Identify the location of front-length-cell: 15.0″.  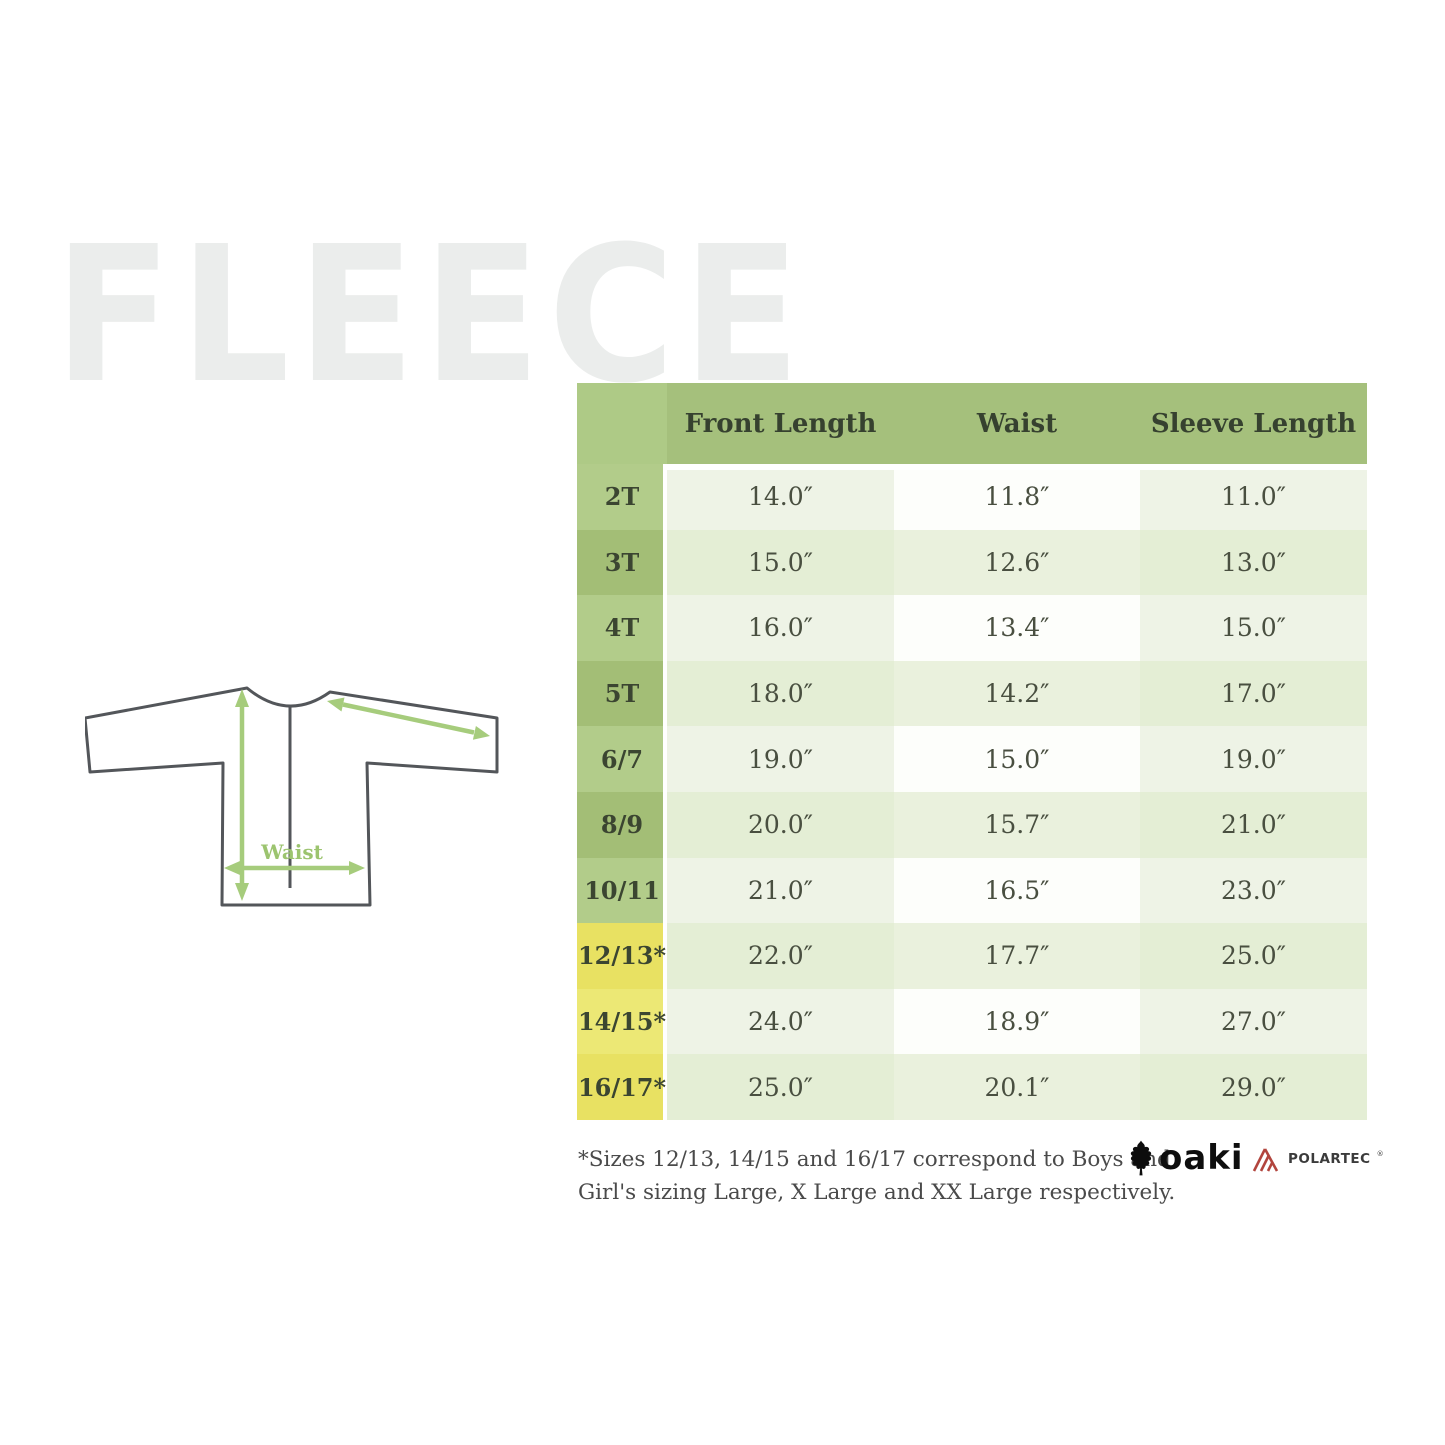
(780, 562).